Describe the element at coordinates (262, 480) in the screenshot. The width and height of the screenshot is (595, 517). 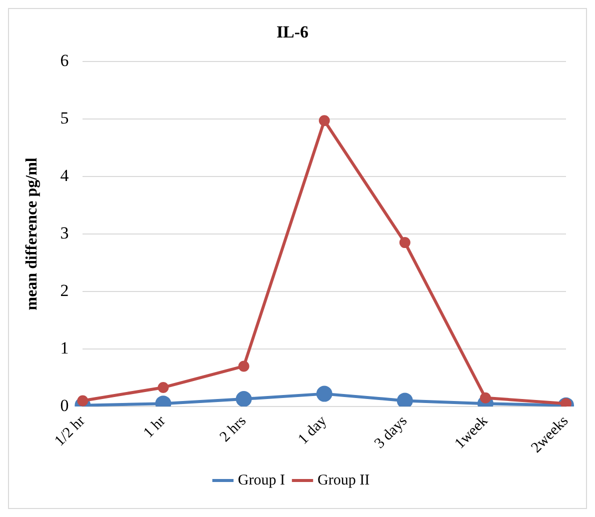
I see `legend-label: Group I` at that location.